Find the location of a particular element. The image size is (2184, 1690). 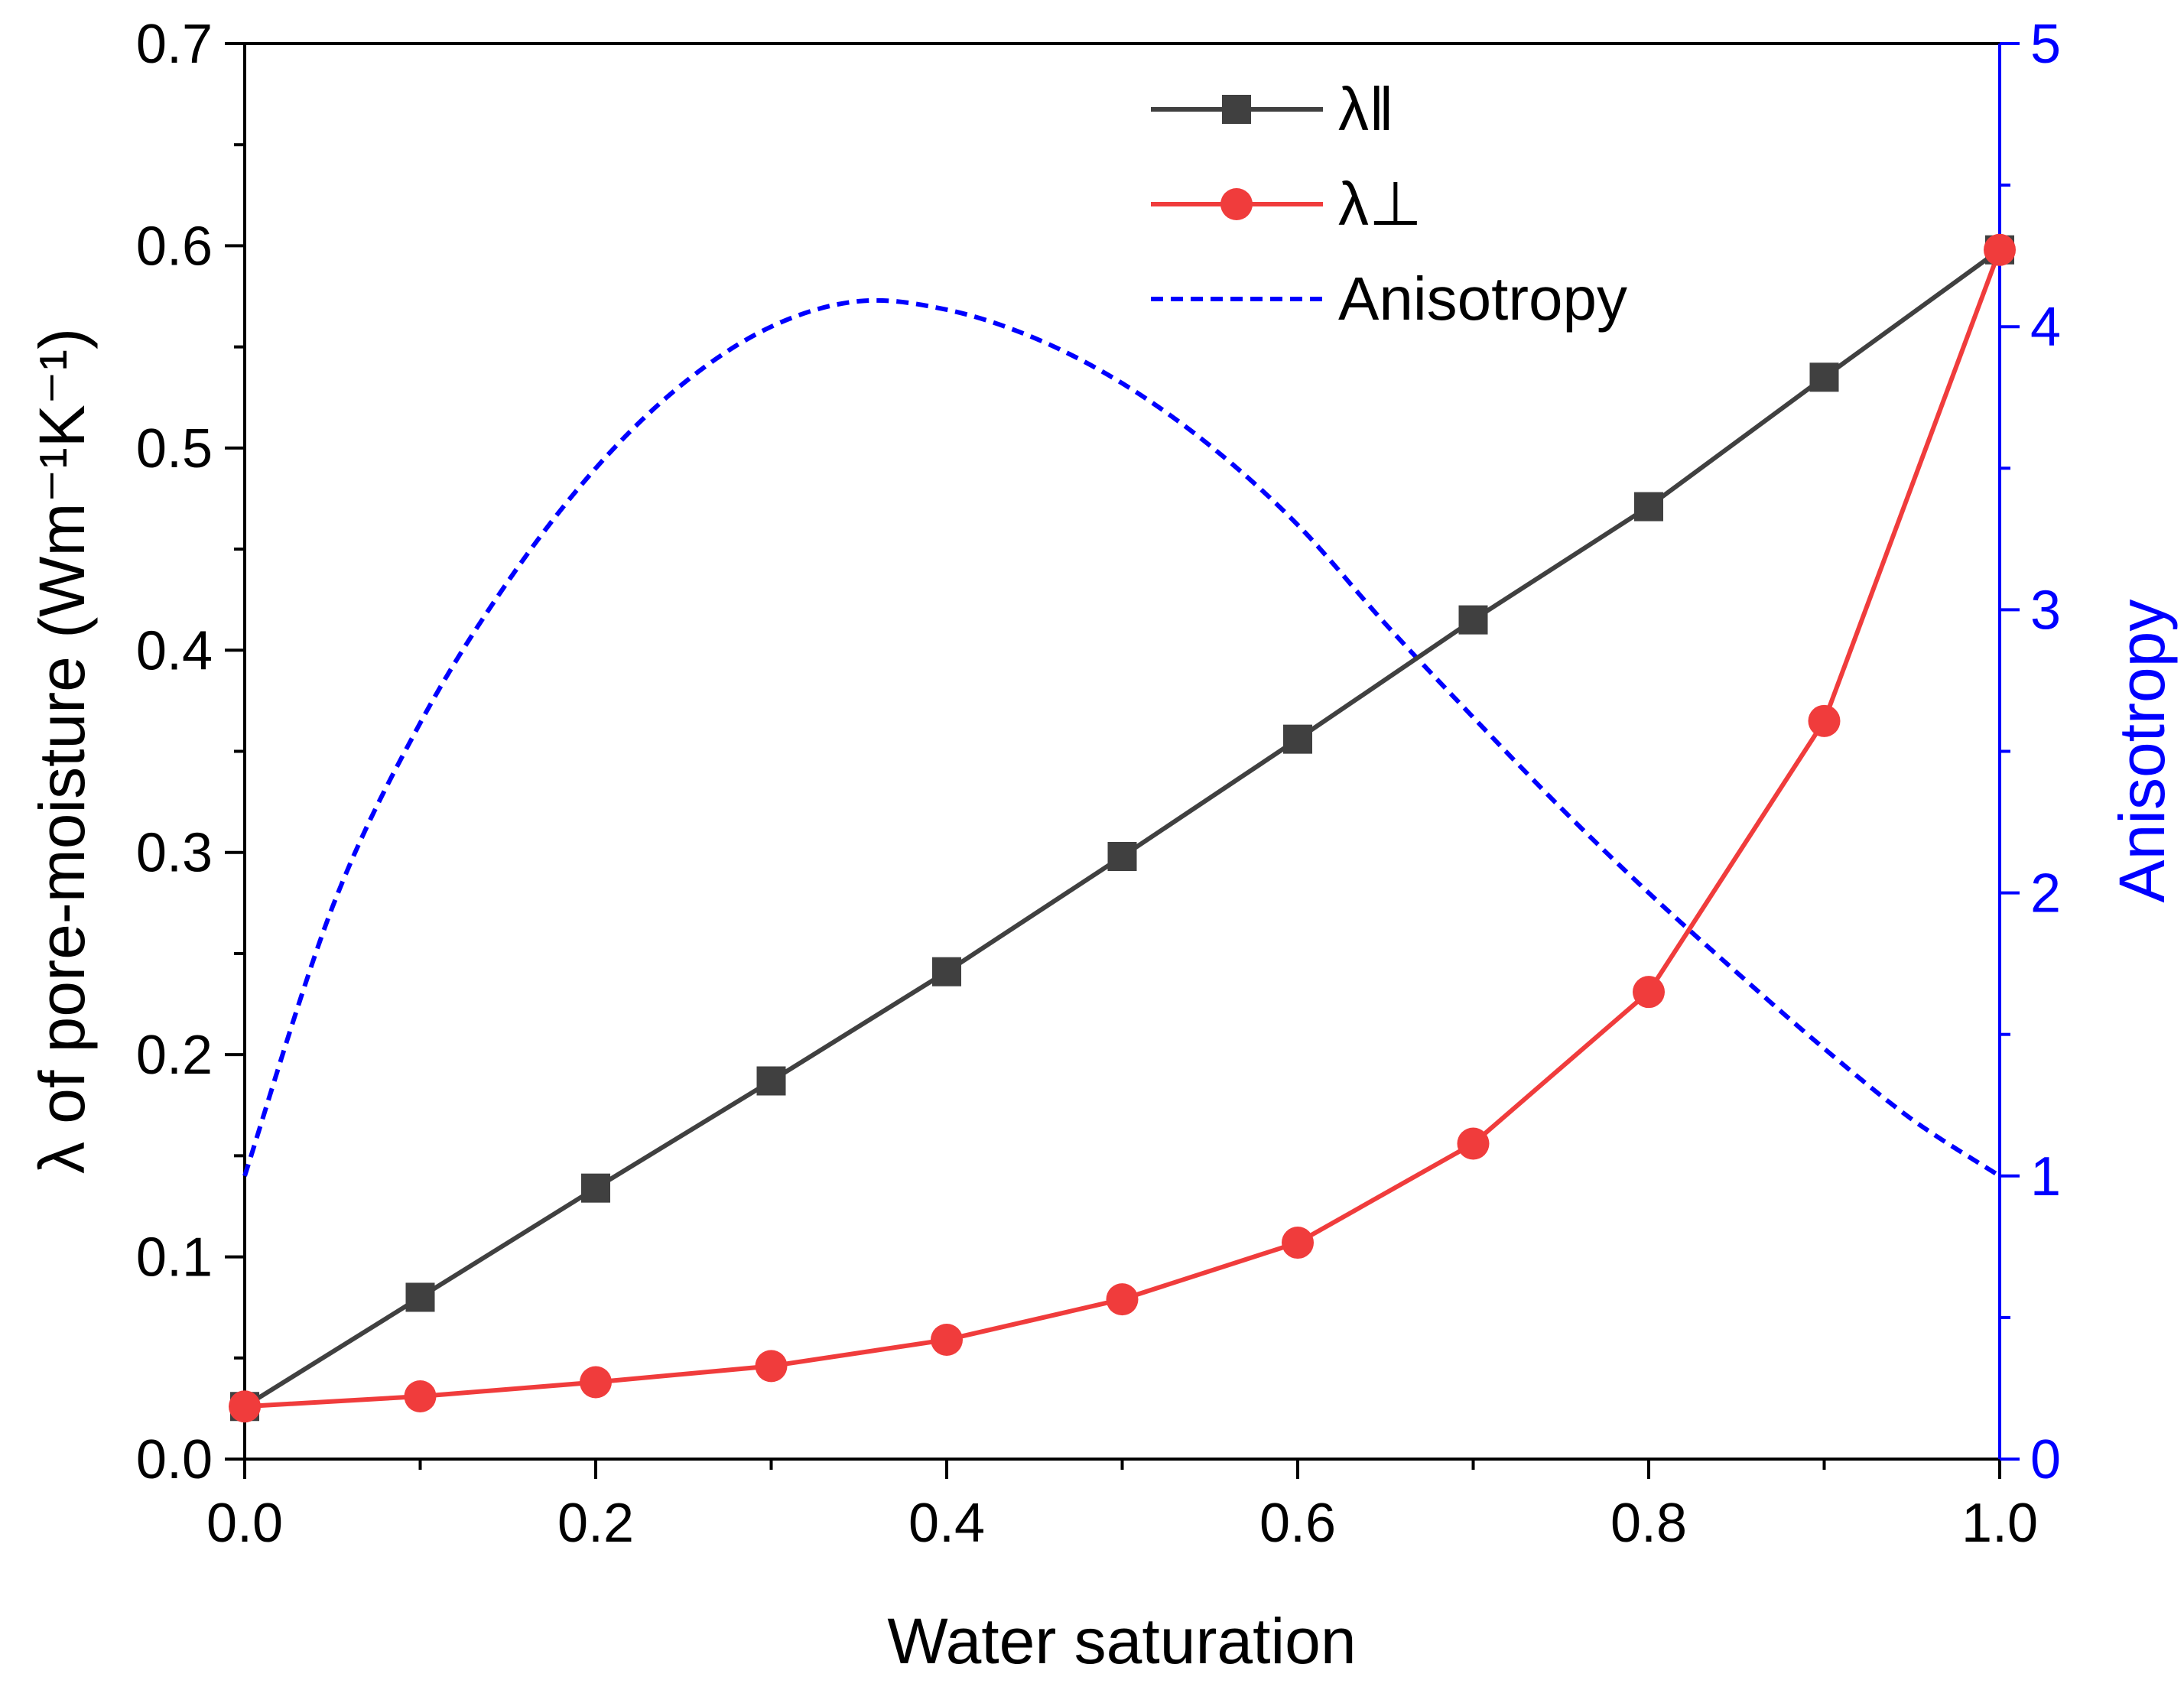

y2-tick-label: 5 is located at coordinates (2045, 44).